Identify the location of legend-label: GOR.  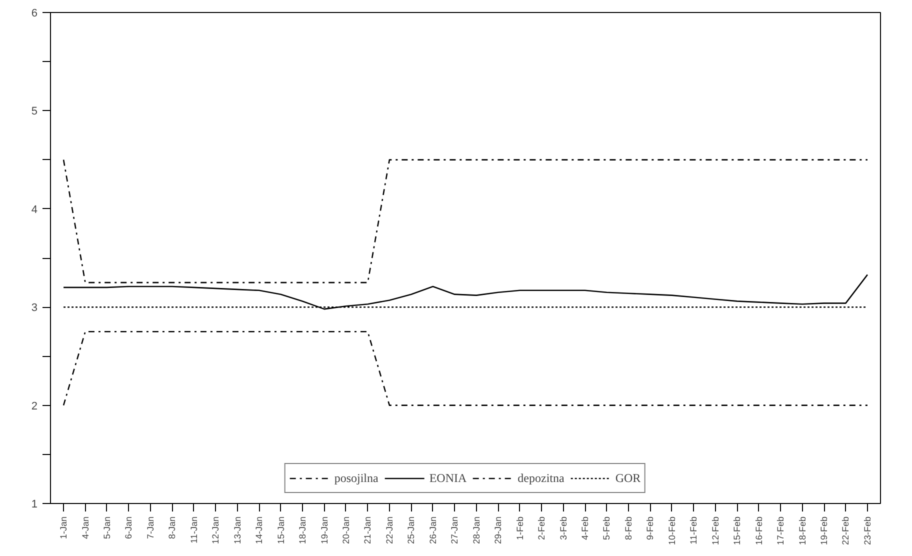
(628, 478).